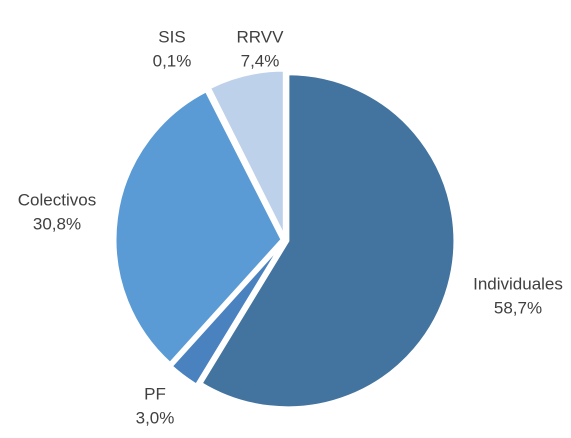 This screenshot has width=571, height=438. I want to click on slice-value-label: 58,7%, so click(518, 307).